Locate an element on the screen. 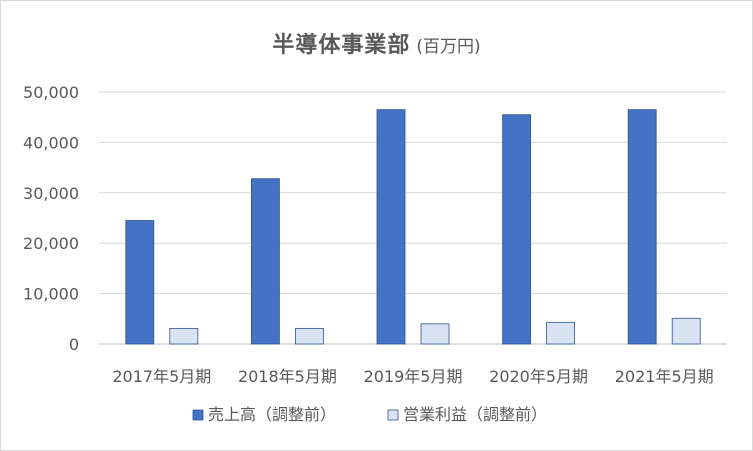 The height and width of the screenshot is (451, 753). y-tick-label: 0 is located at coordinates (74, 344).